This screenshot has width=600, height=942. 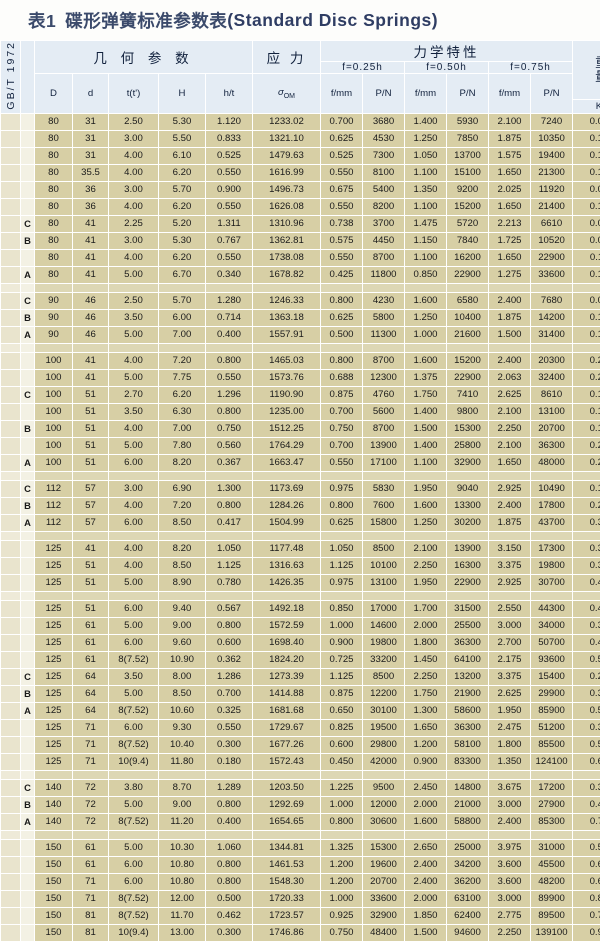 What do you see at coordinates (552, 377) in the screenshot?
I see `cell-p3: 32400` at bounding box center [552, 377].